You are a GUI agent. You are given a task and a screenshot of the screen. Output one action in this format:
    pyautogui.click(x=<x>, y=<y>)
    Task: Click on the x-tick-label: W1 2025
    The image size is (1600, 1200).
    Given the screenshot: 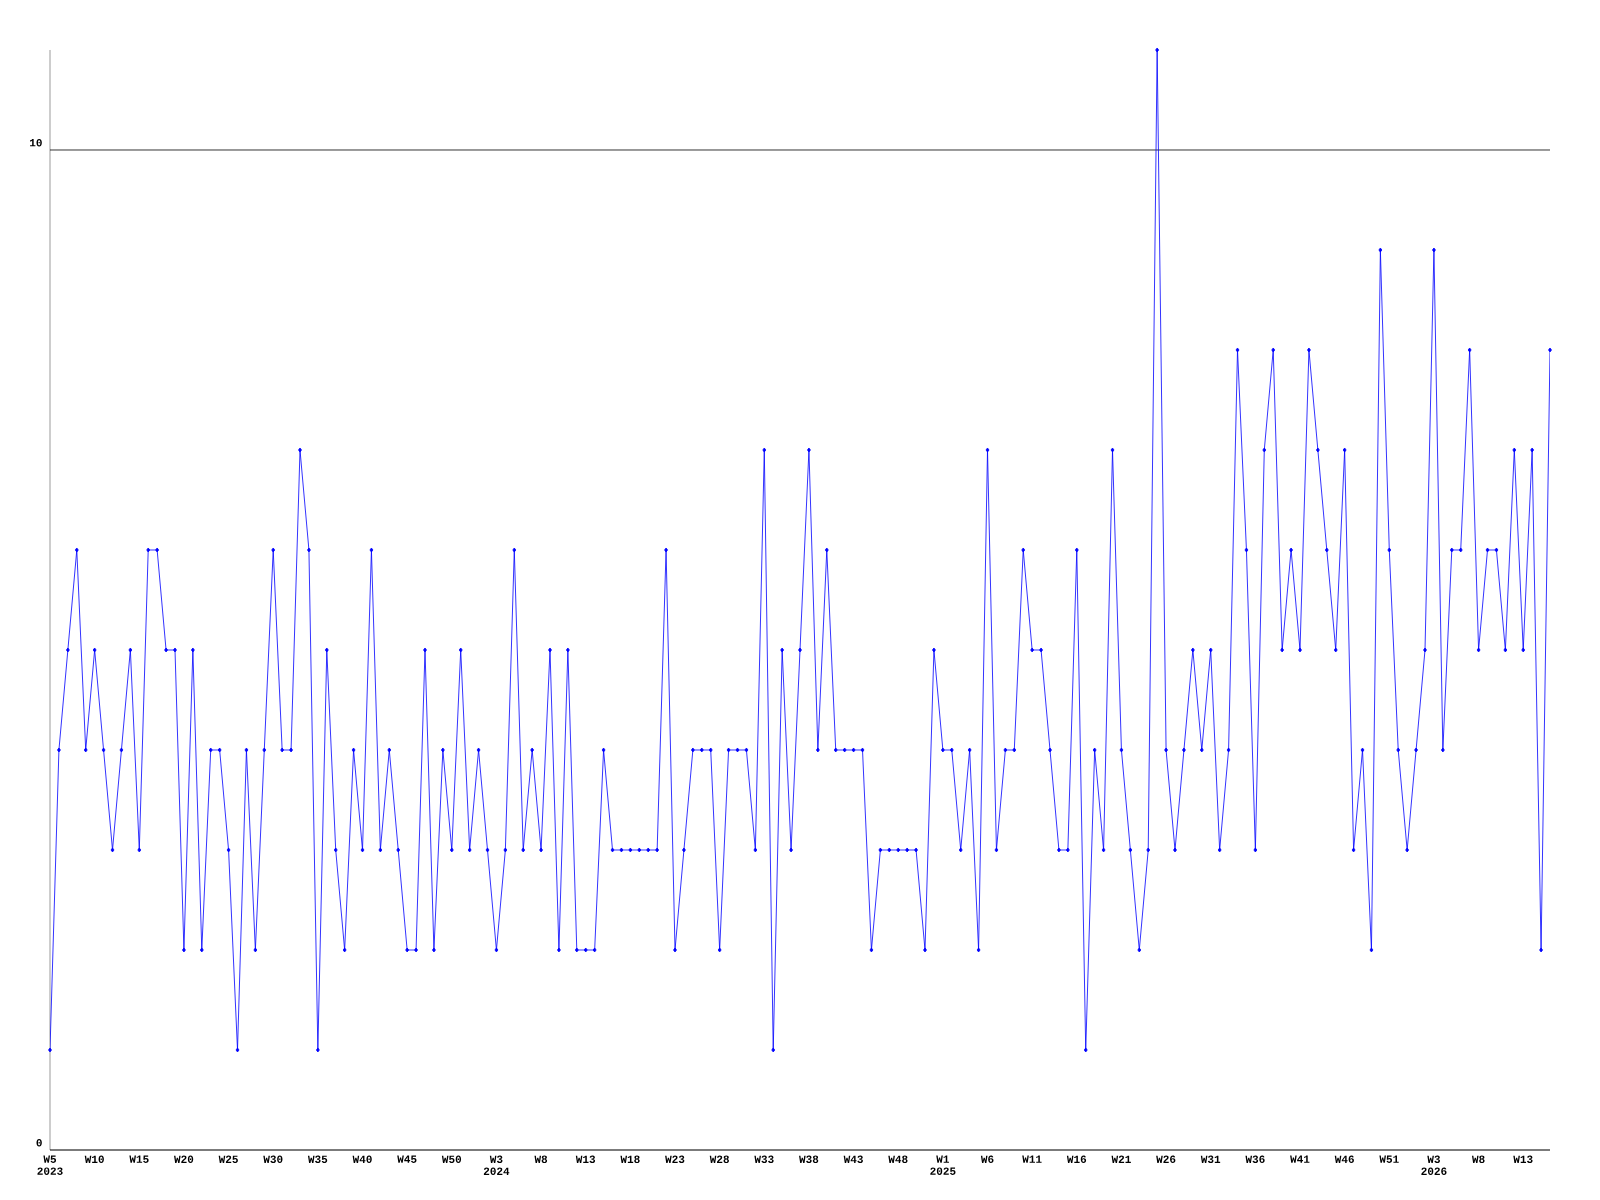 What is the action you would take?
    pyautogui.click(x=943, y=1165)
    